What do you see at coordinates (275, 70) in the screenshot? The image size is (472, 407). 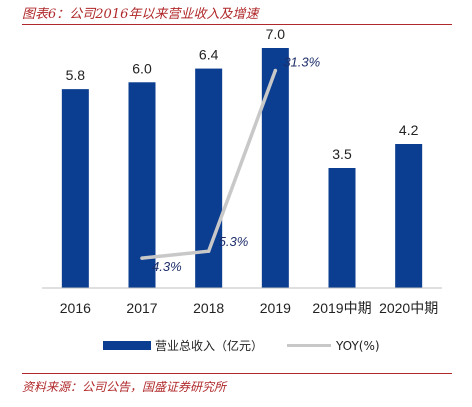 I see `yoy-point-2019` at bounding box center [275, 70].